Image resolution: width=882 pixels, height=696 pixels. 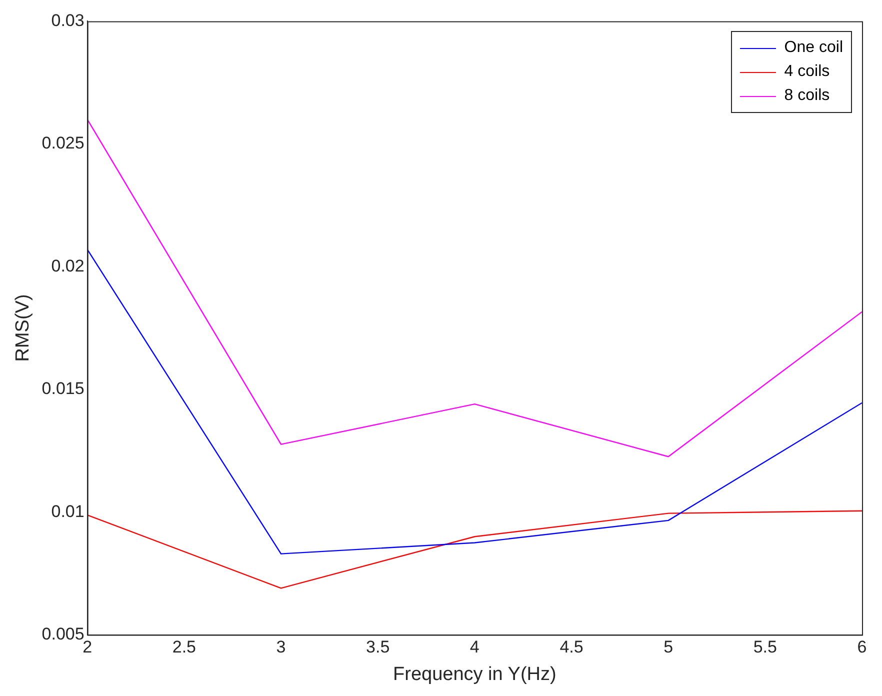 What do you see at coordinates (862, 647) in the screenshot?
I see `x-tick-label: 6` at bounding box center [862, 647].